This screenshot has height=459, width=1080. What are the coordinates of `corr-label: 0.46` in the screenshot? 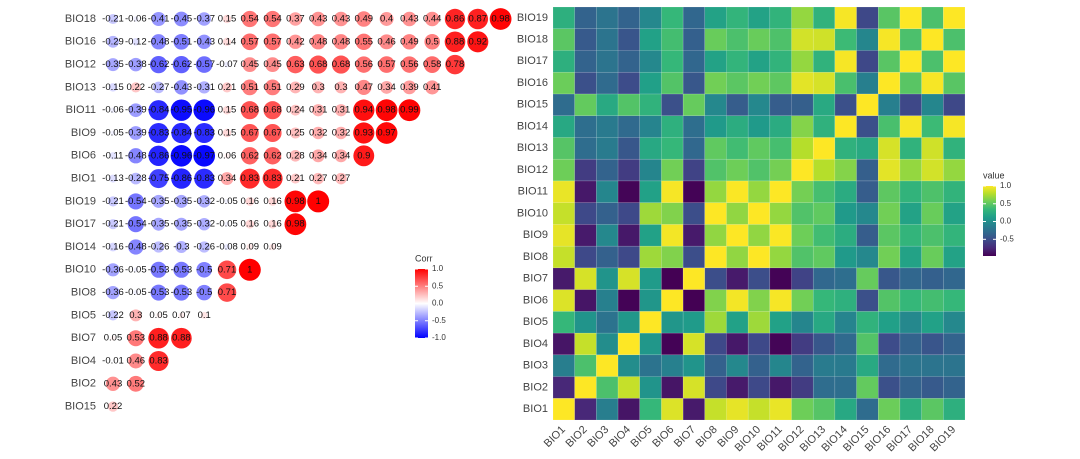 It's located at (386, 41).